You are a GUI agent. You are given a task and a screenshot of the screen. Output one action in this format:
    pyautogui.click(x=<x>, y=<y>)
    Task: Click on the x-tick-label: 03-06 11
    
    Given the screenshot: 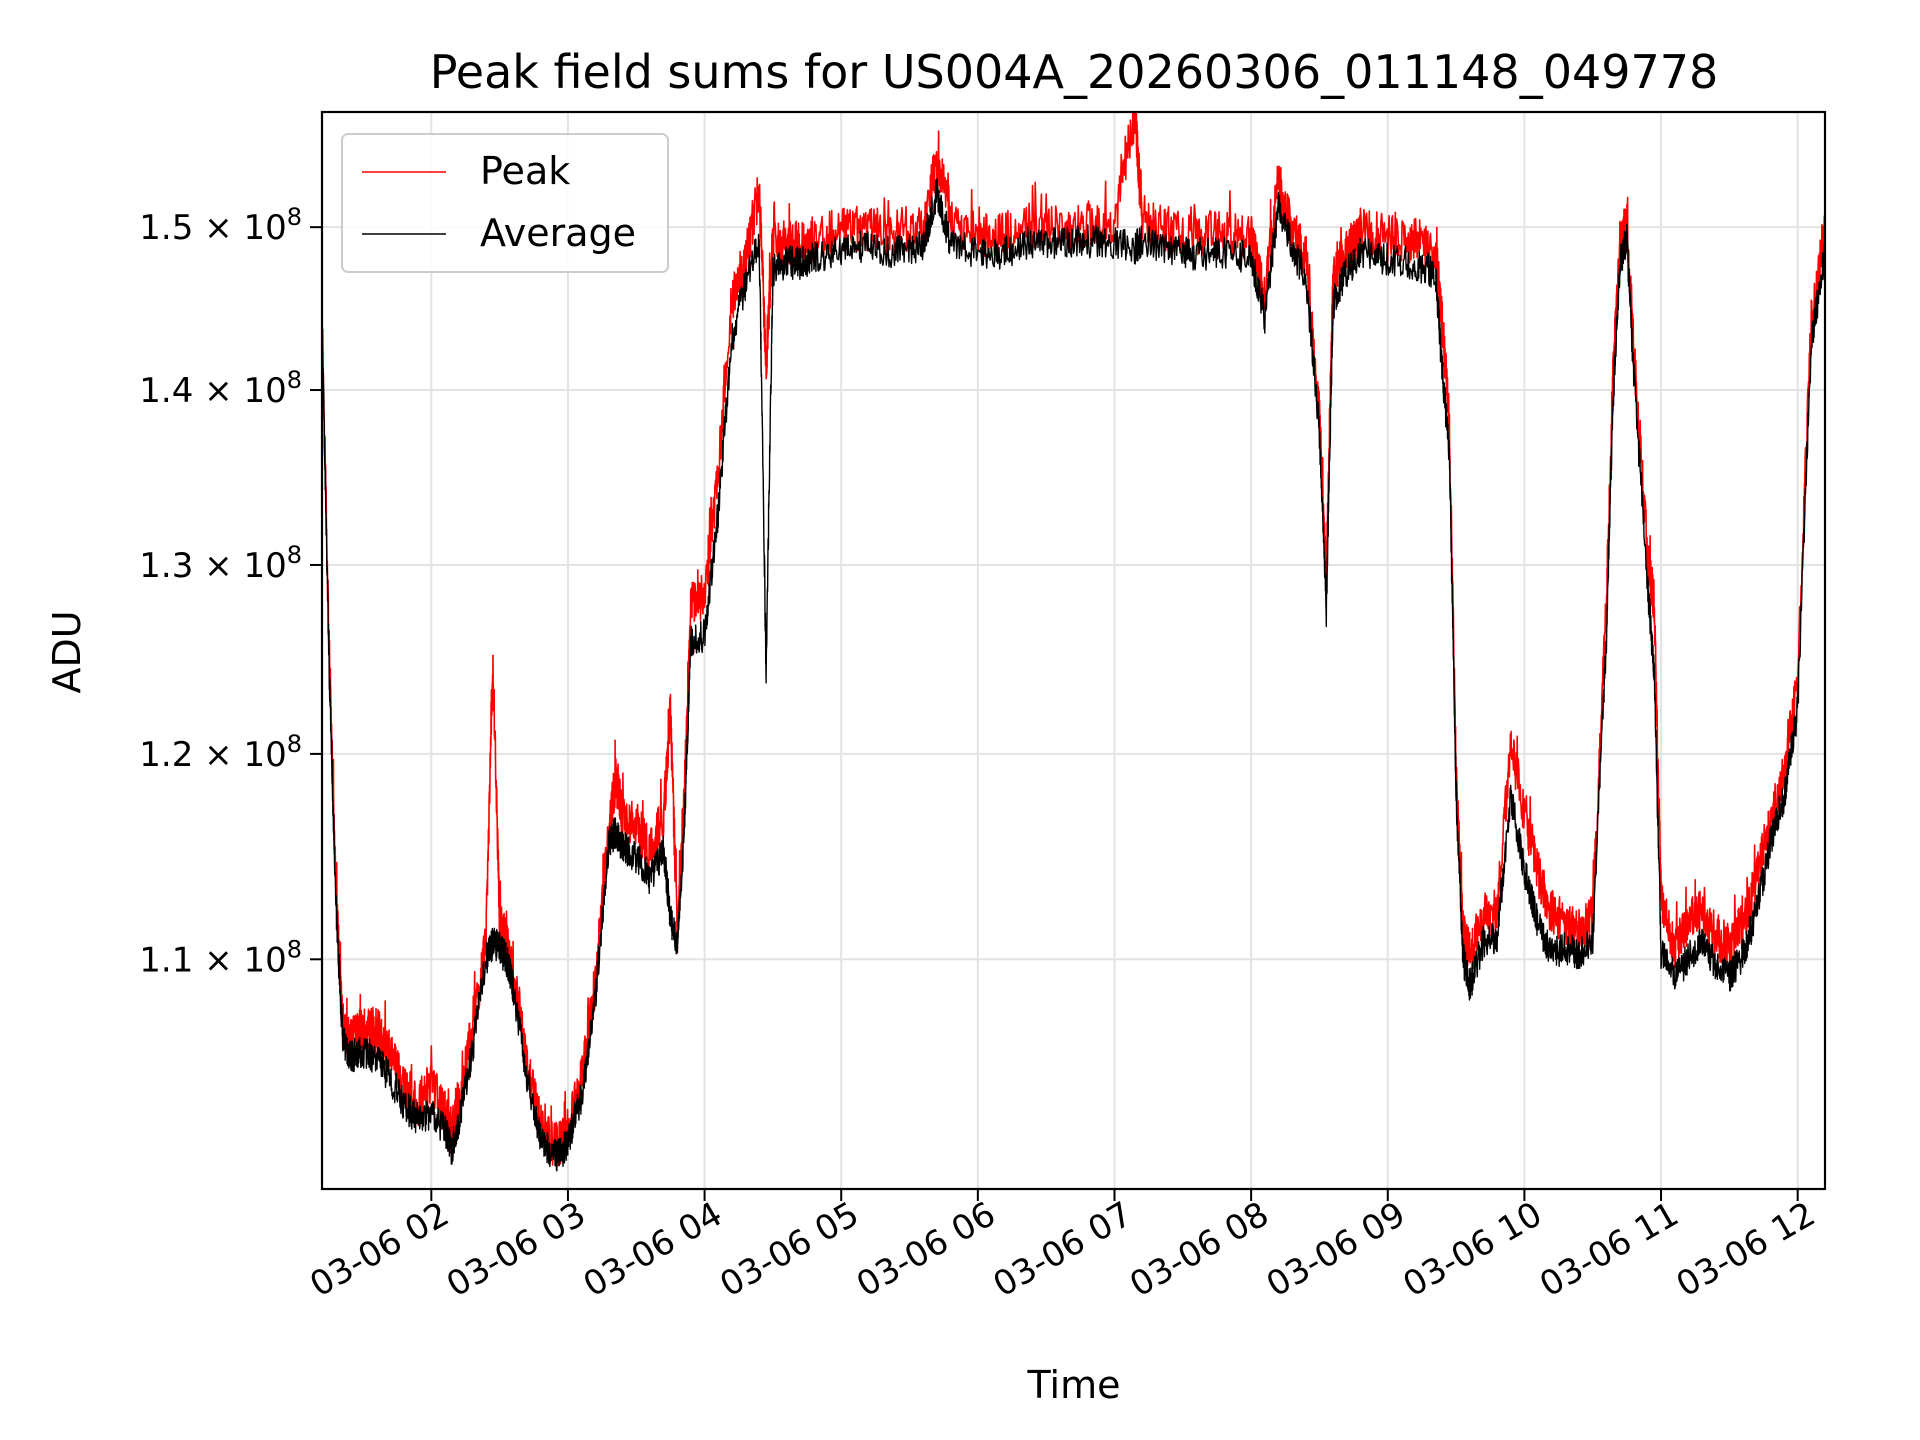 What is the action you would take?
    pyautogui.click(x=1609, y=1249)
    